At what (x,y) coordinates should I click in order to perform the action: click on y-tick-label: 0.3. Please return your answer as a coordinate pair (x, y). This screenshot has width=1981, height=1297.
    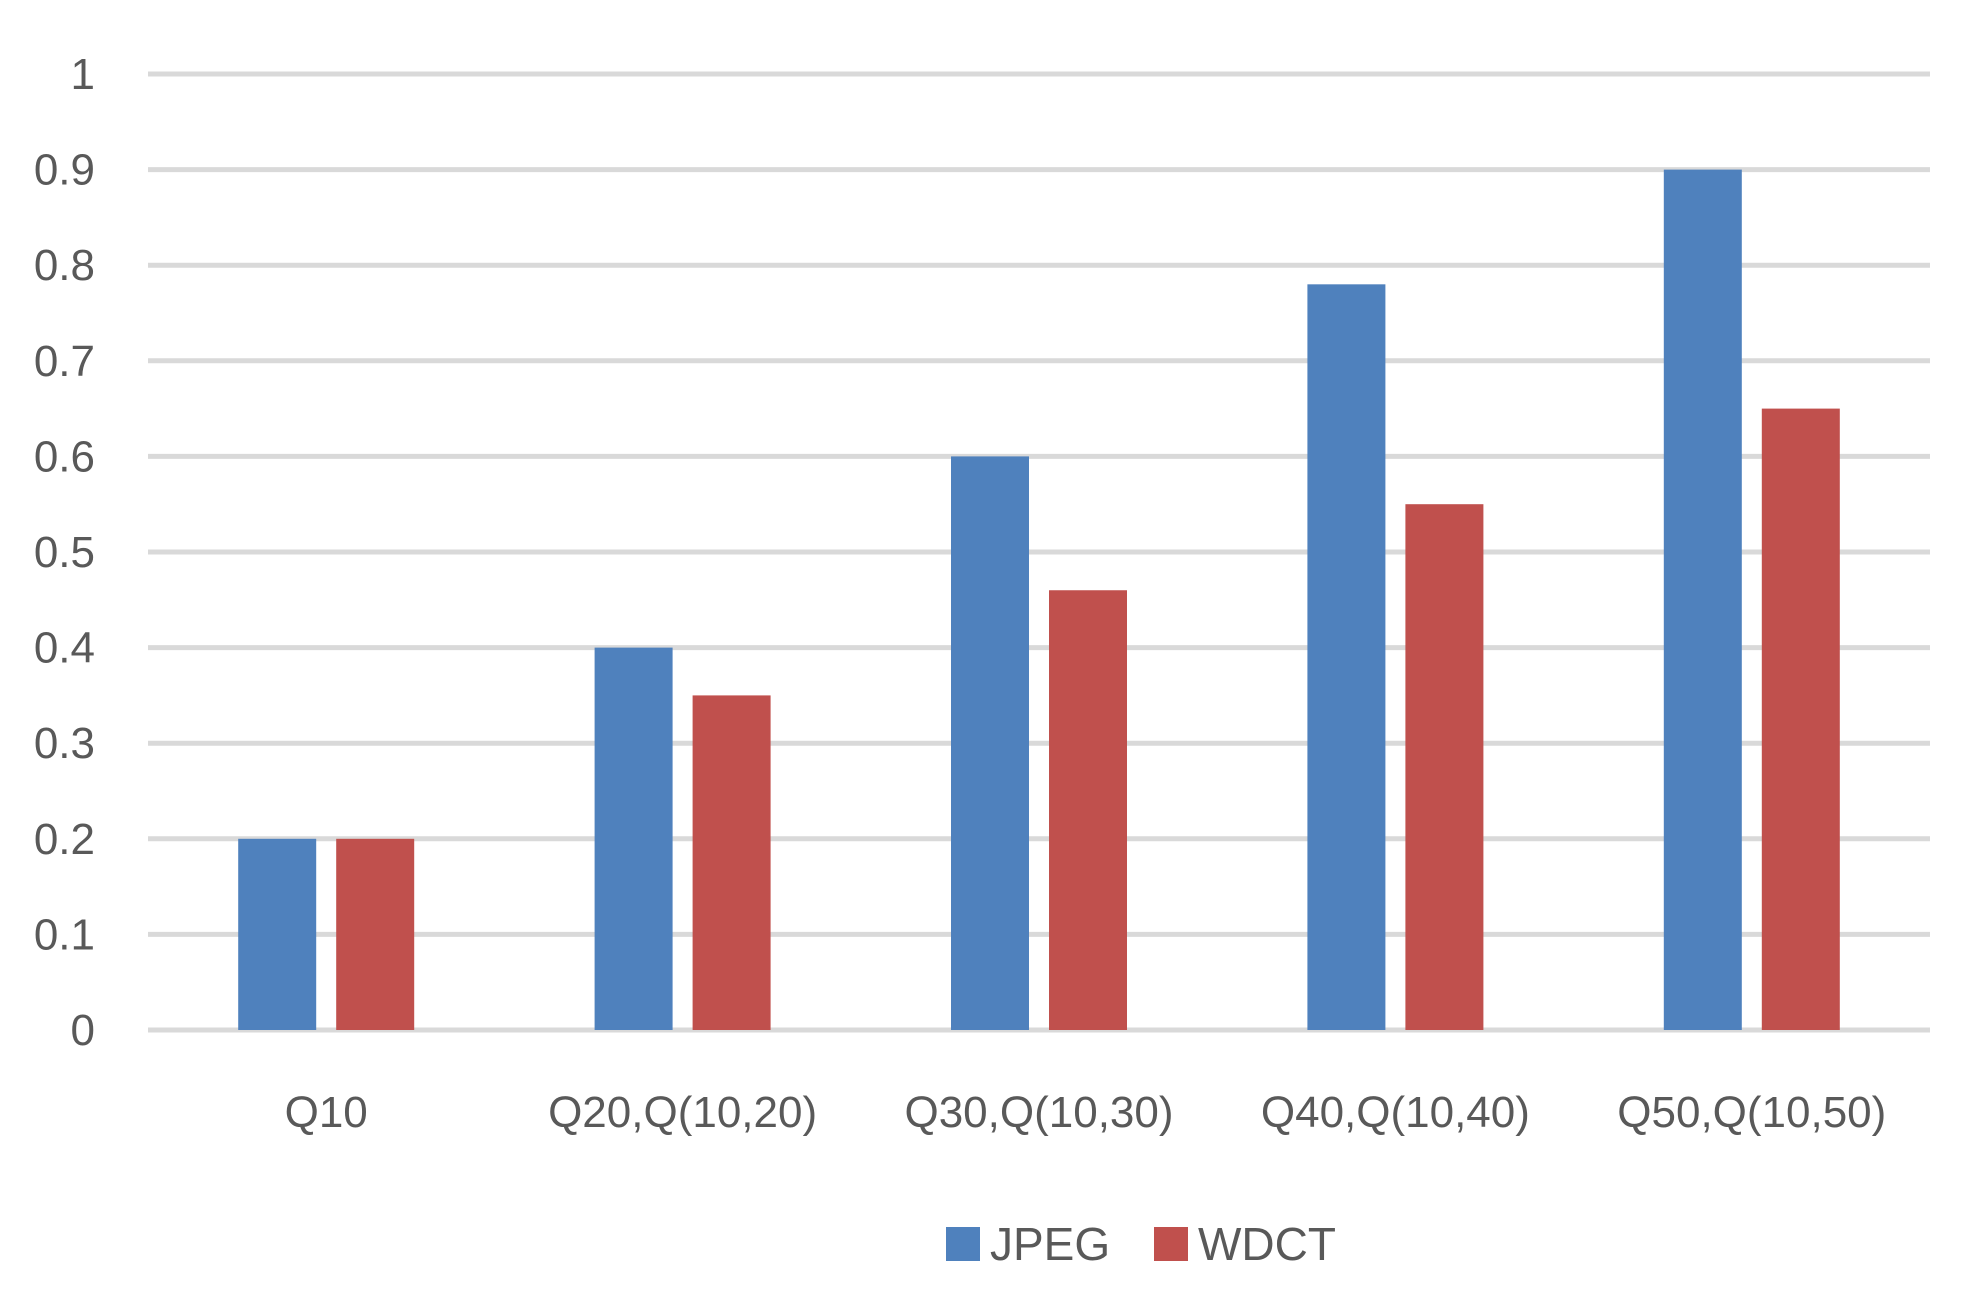
    Looking at the image, I should click on (64, 743).